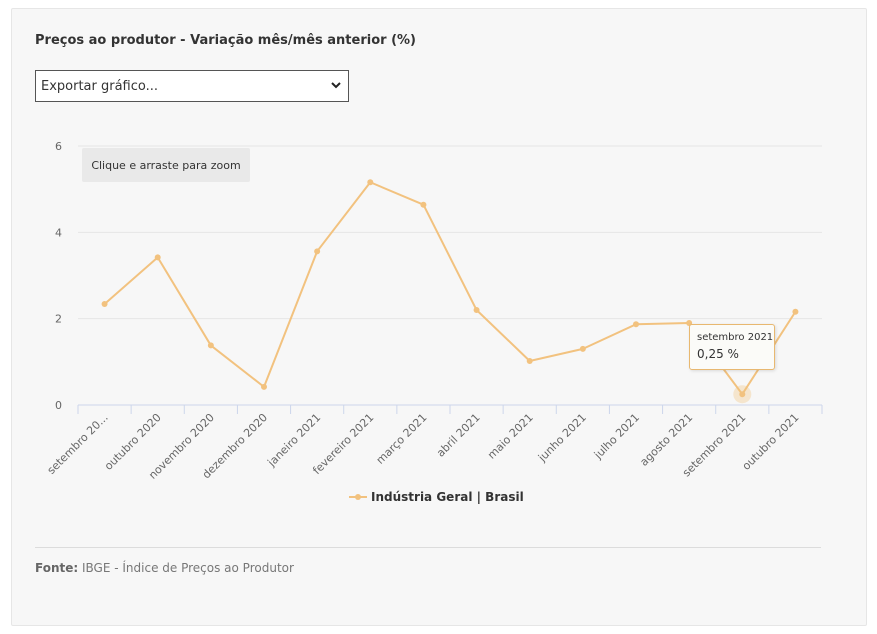 The image size is (877, 634). What do you see at coordinates (447, 497) in the screenshot?
I see `legend-label: Indústria Geral | Brasil` at bounding box center [447, 497].